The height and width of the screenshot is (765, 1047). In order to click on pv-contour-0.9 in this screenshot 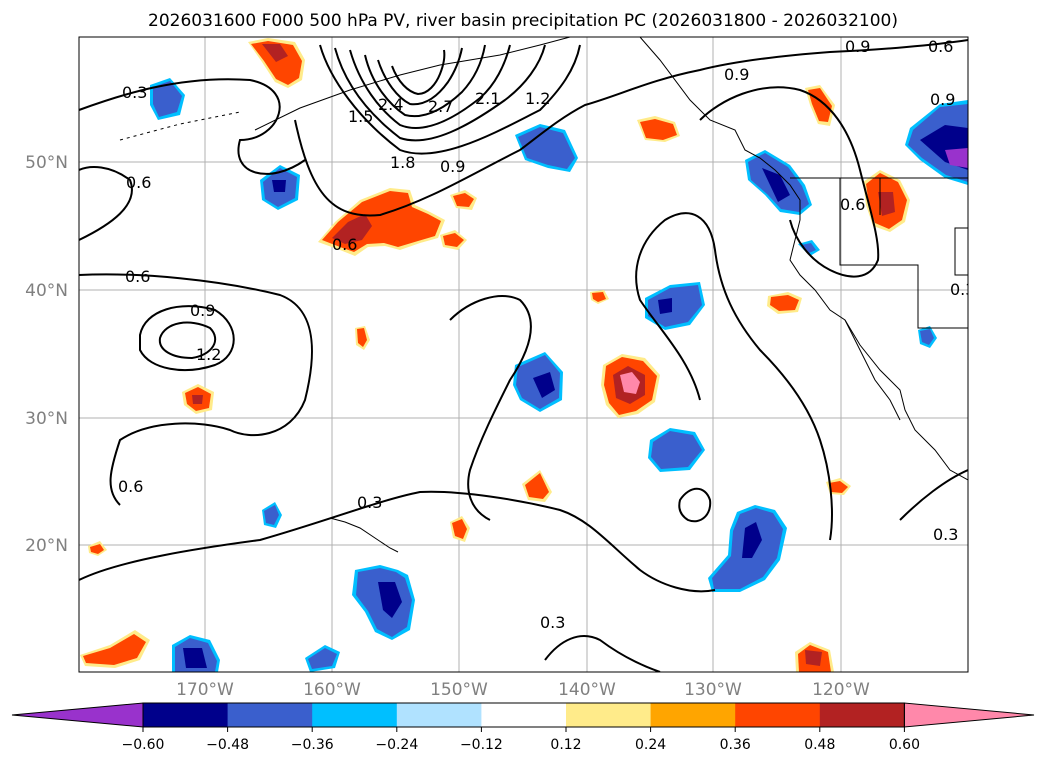, I will do `click(631, 128)`.